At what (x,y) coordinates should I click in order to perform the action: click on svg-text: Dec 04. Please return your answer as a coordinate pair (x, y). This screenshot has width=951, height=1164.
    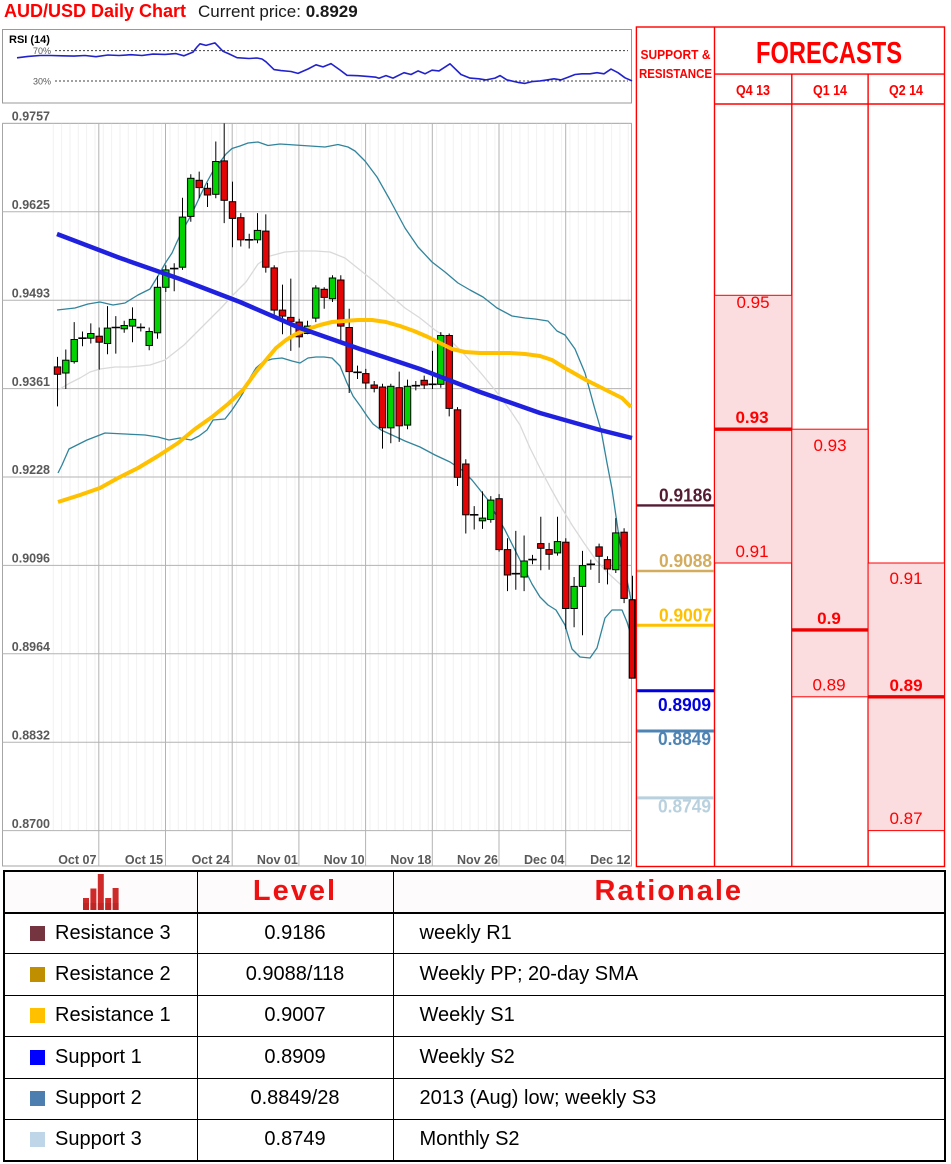
    Looking at the image, I should click on (544, 860).